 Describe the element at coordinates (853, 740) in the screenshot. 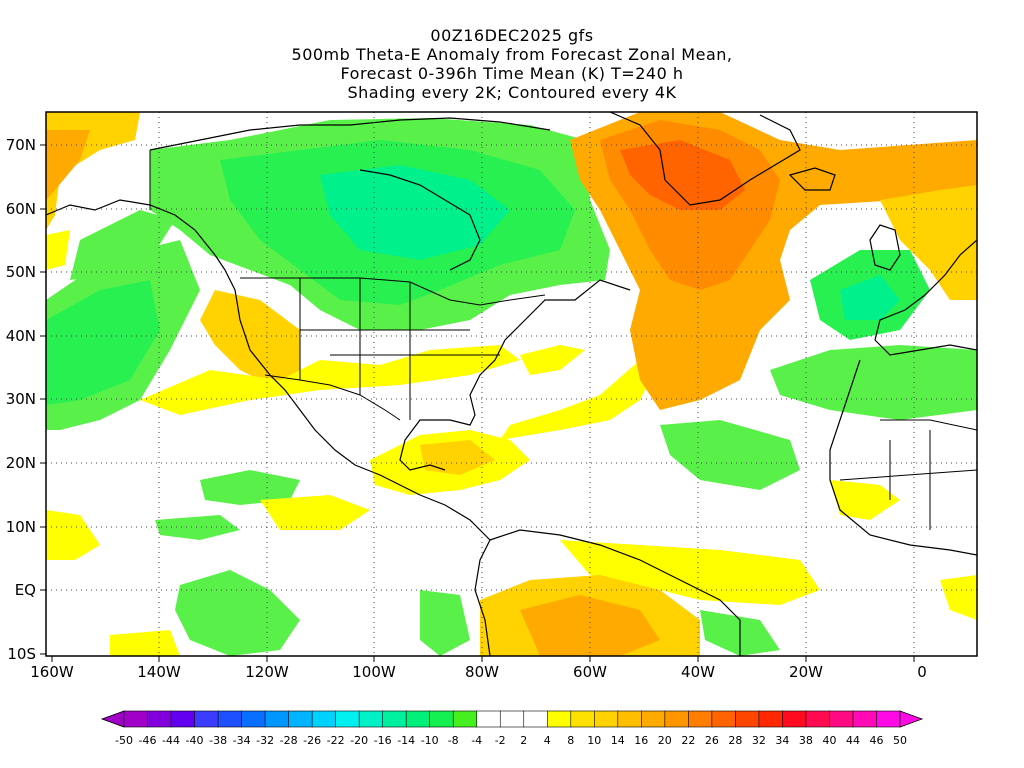

I see `colorbar-label: 44` at that location.